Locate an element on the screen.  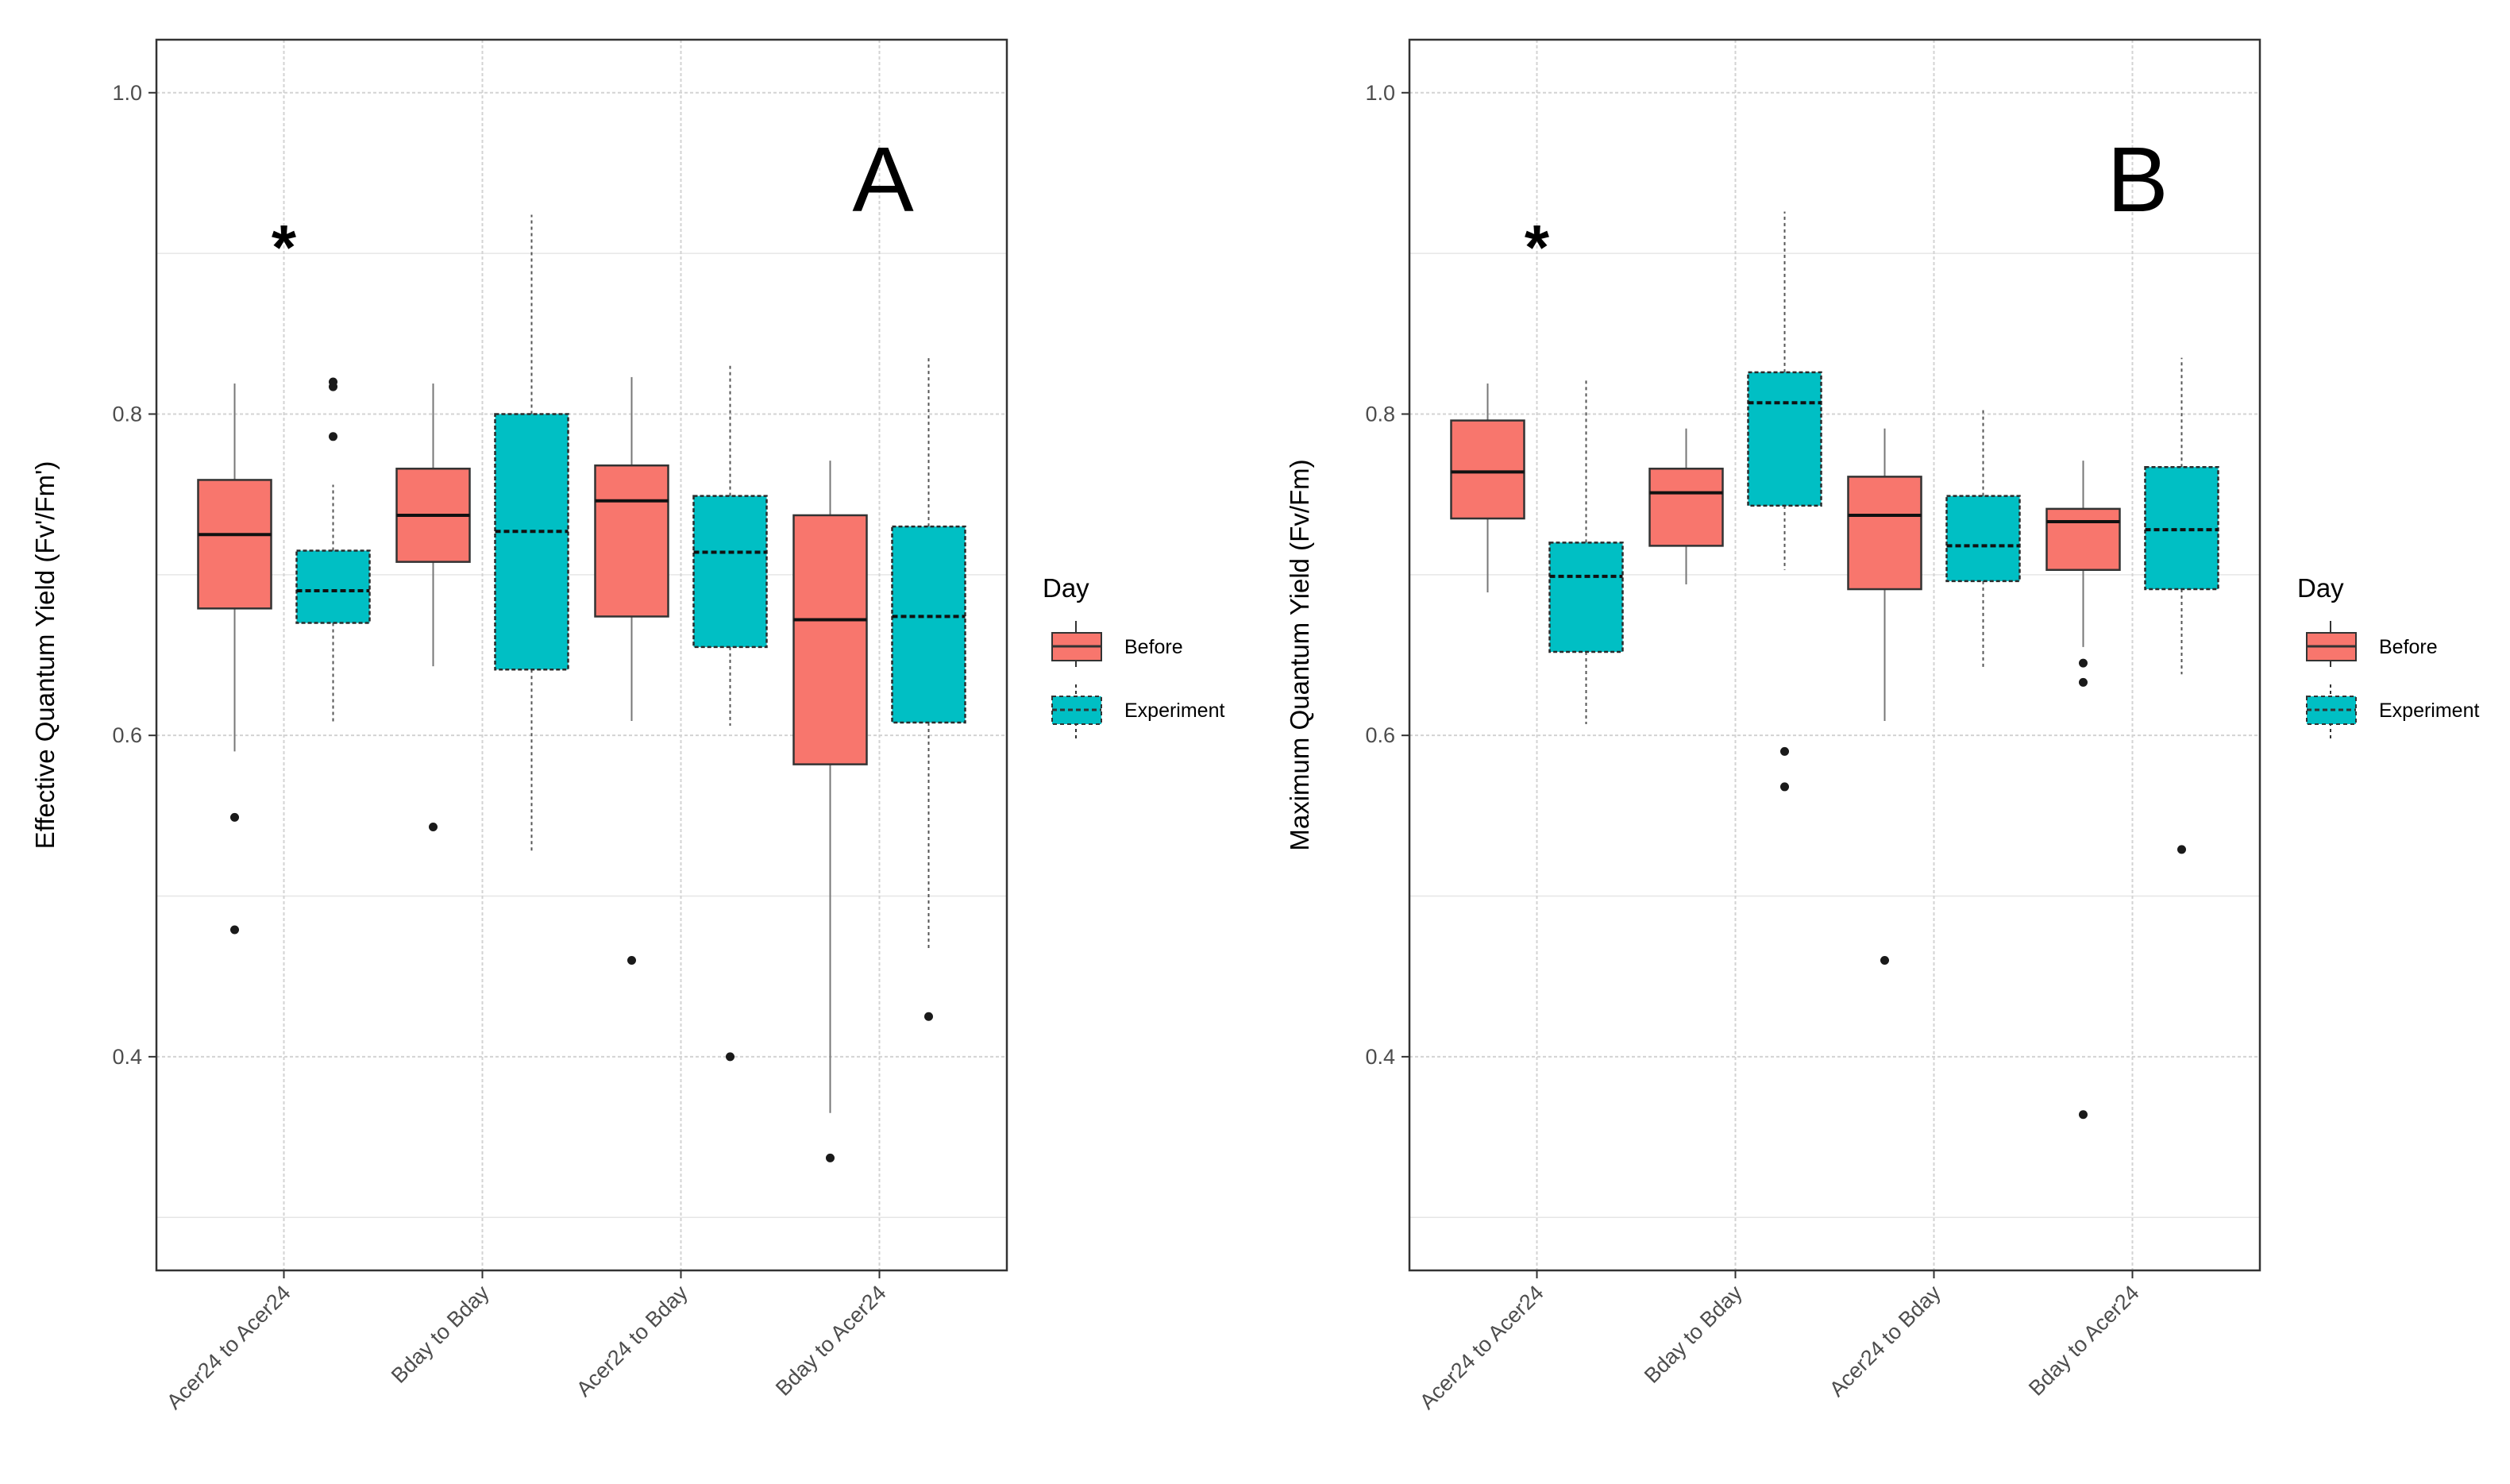
panel-label: B is located at coordinates (2137, 180).